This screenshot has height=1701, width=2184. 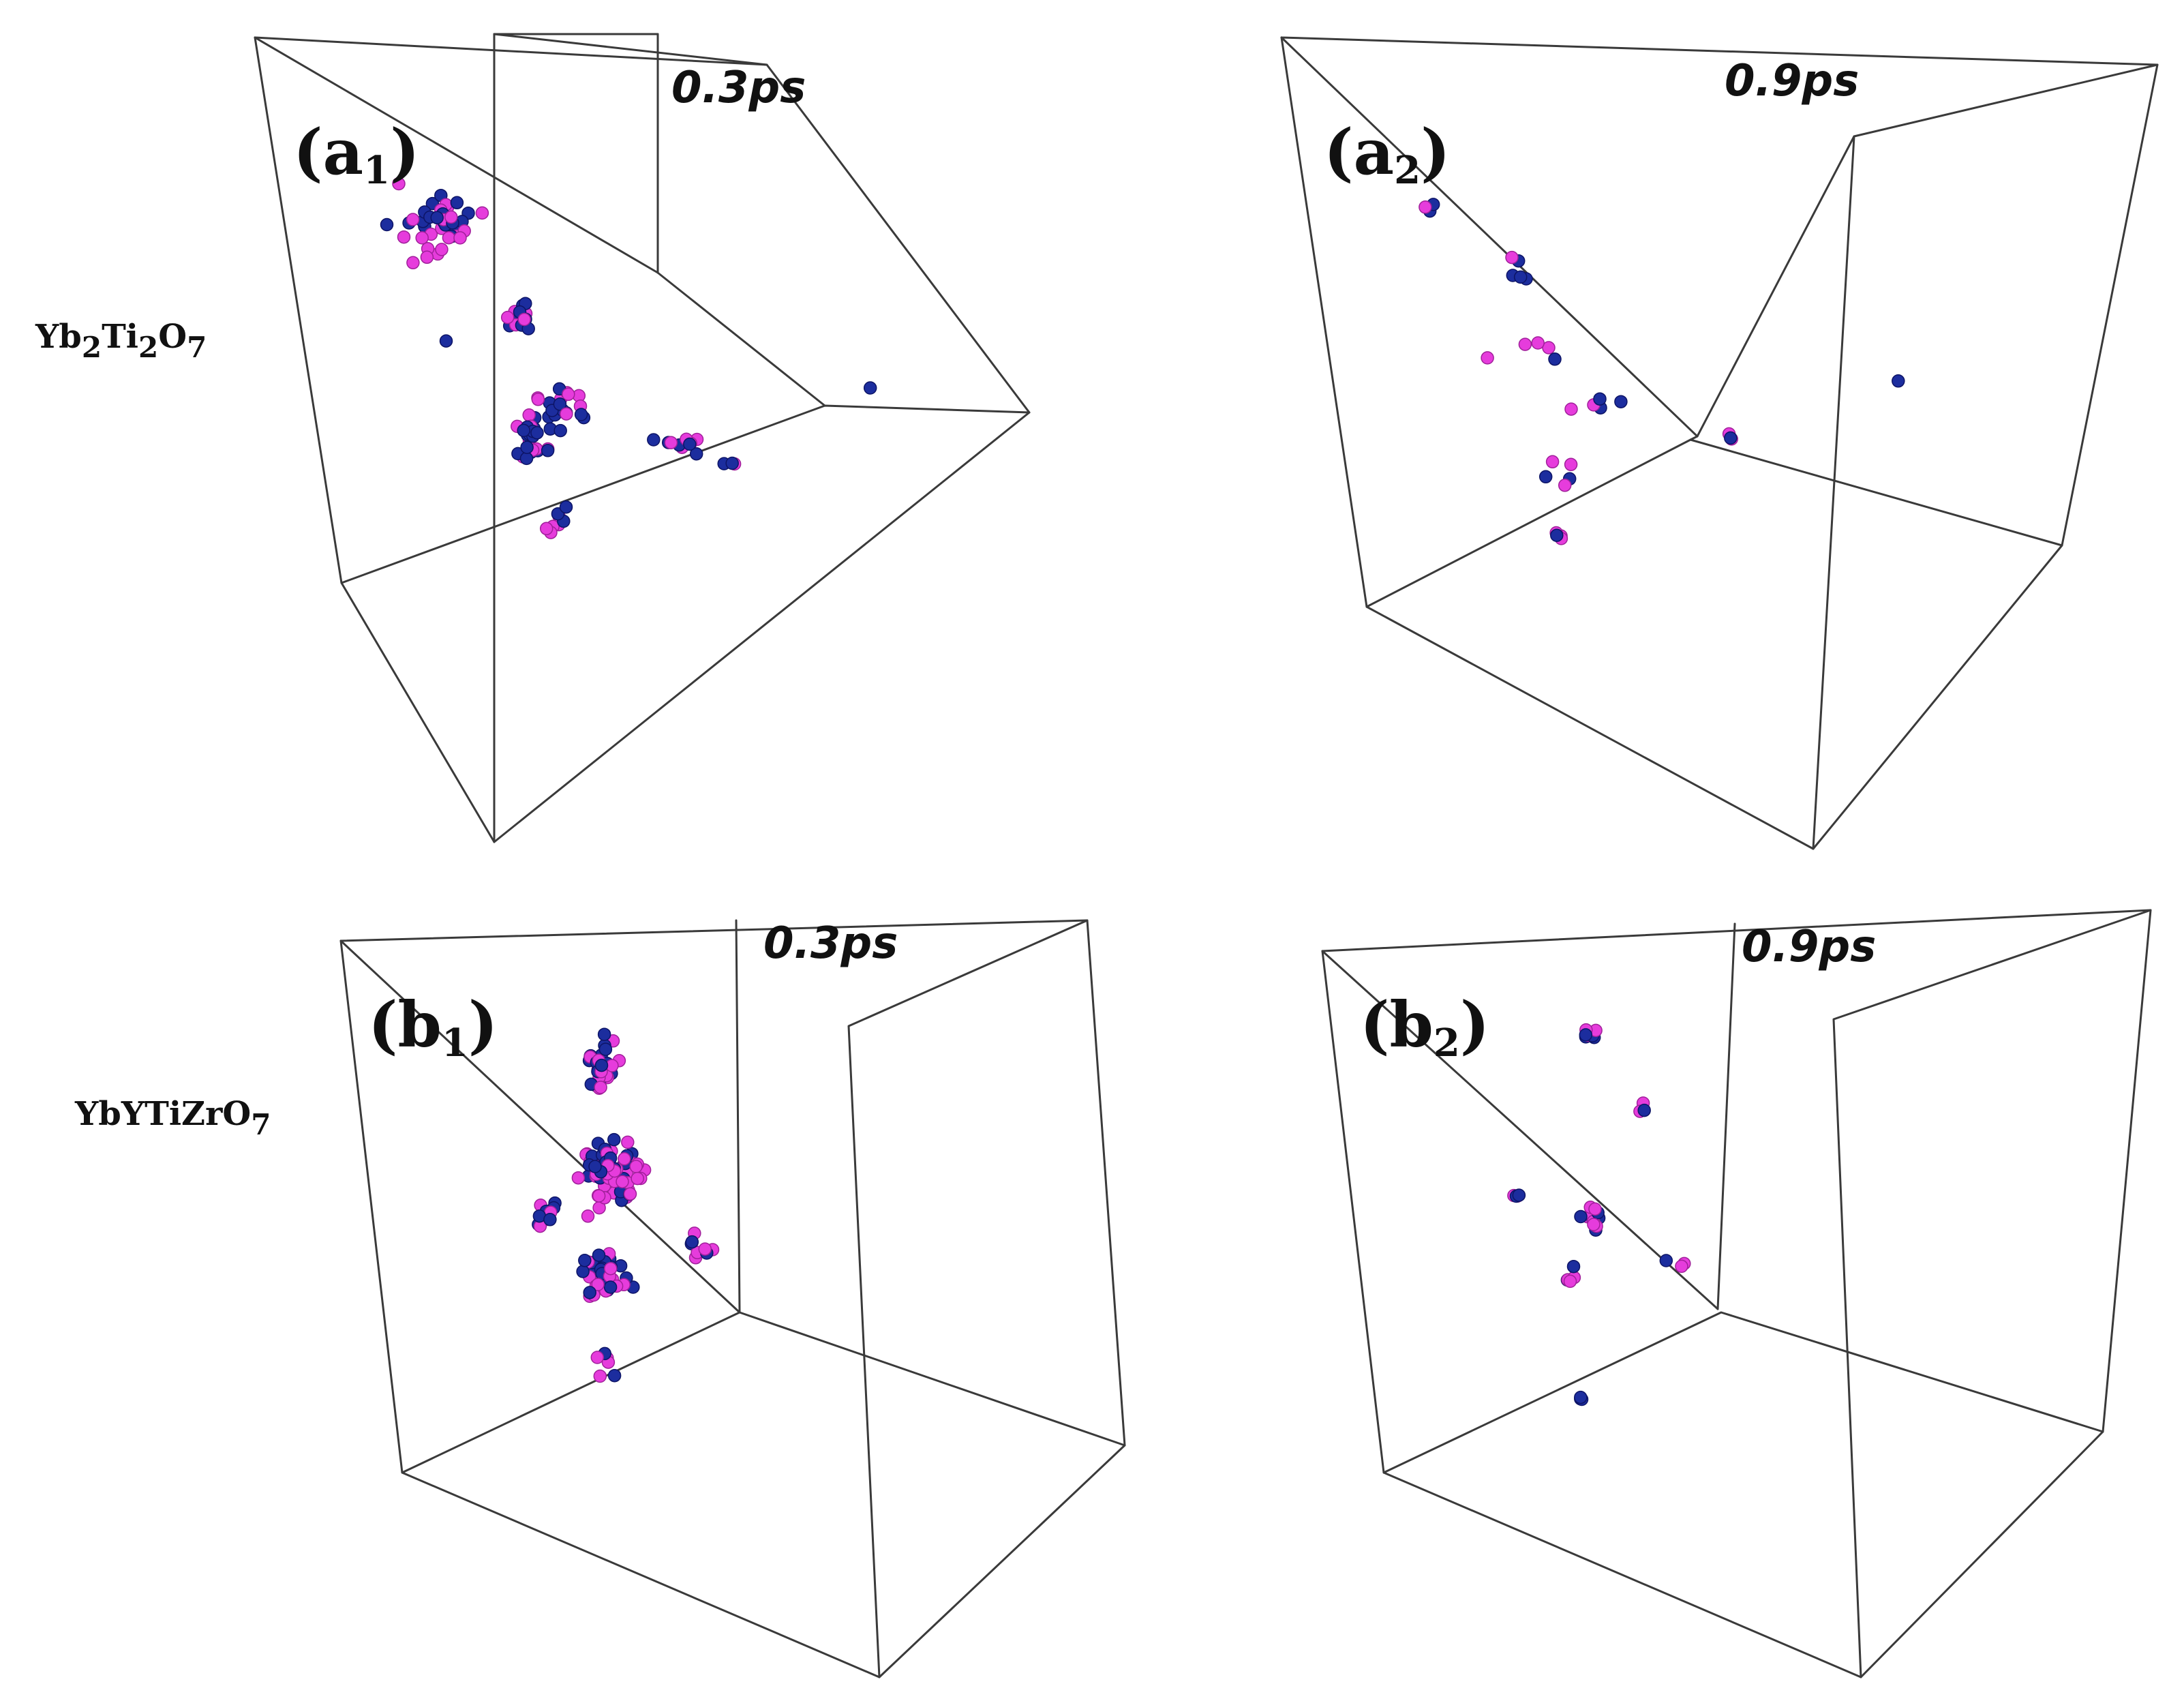 What do you see at coordinates (433, 1027) in the screenshot?
I see `panel-label-b1: (b1)` at bounding box center [433, 1027].